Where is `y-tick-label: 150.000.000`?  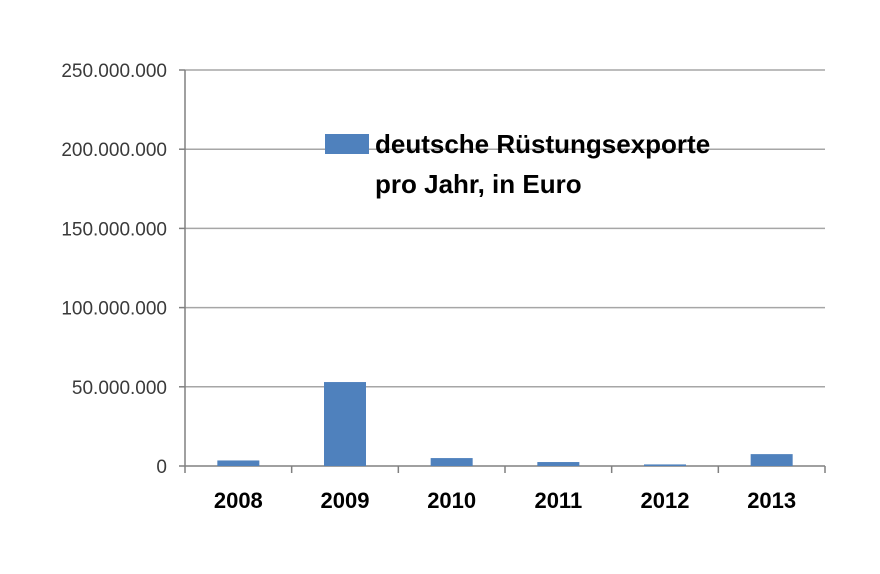
y-tick-label: 150.000.000 is located at coordinates (114, 229).